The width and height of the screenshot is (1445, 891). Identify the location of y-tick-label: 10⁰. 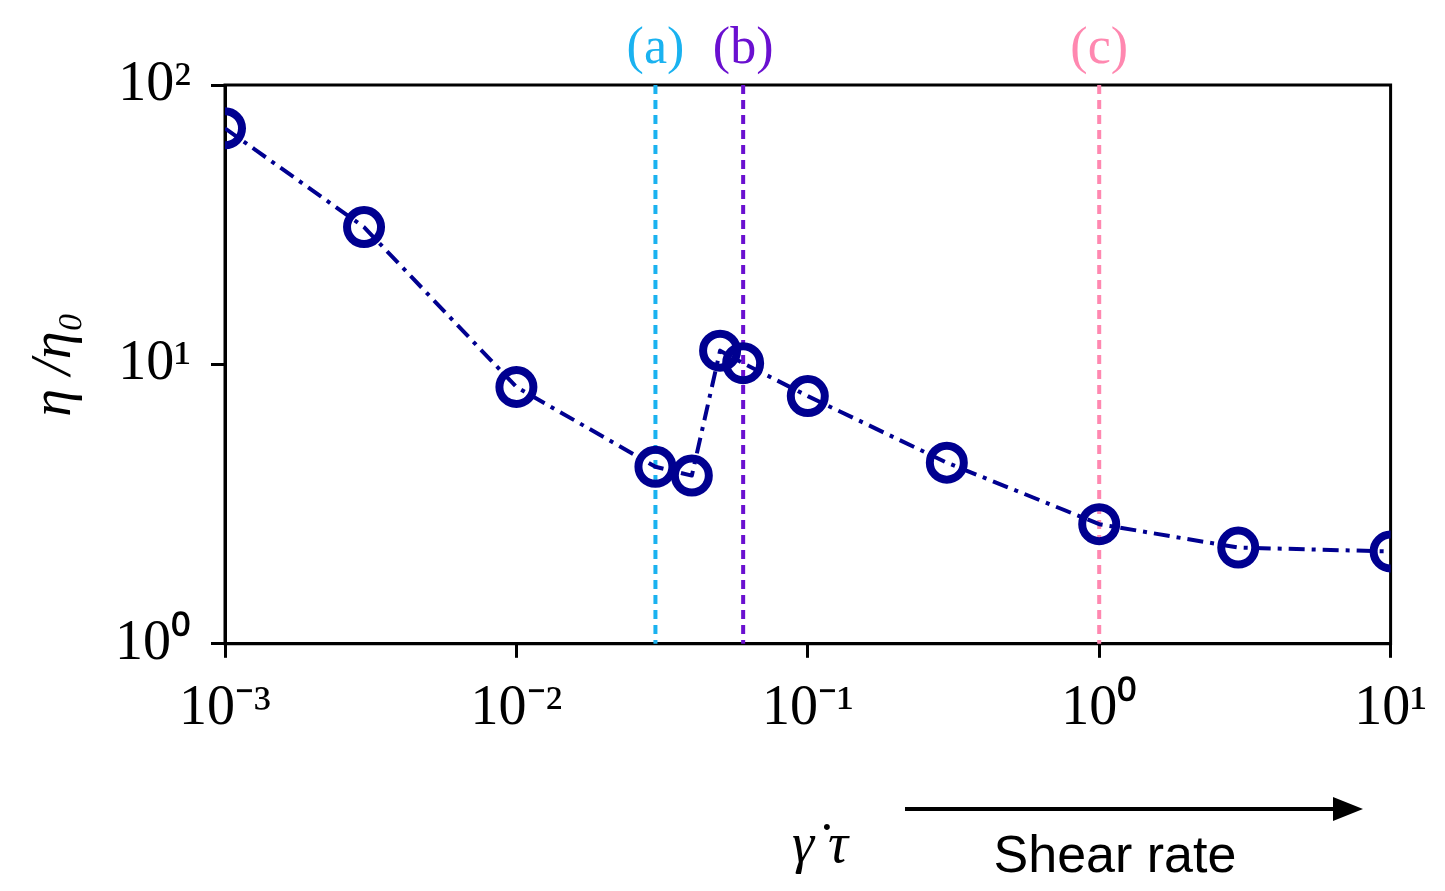
(153, 639).